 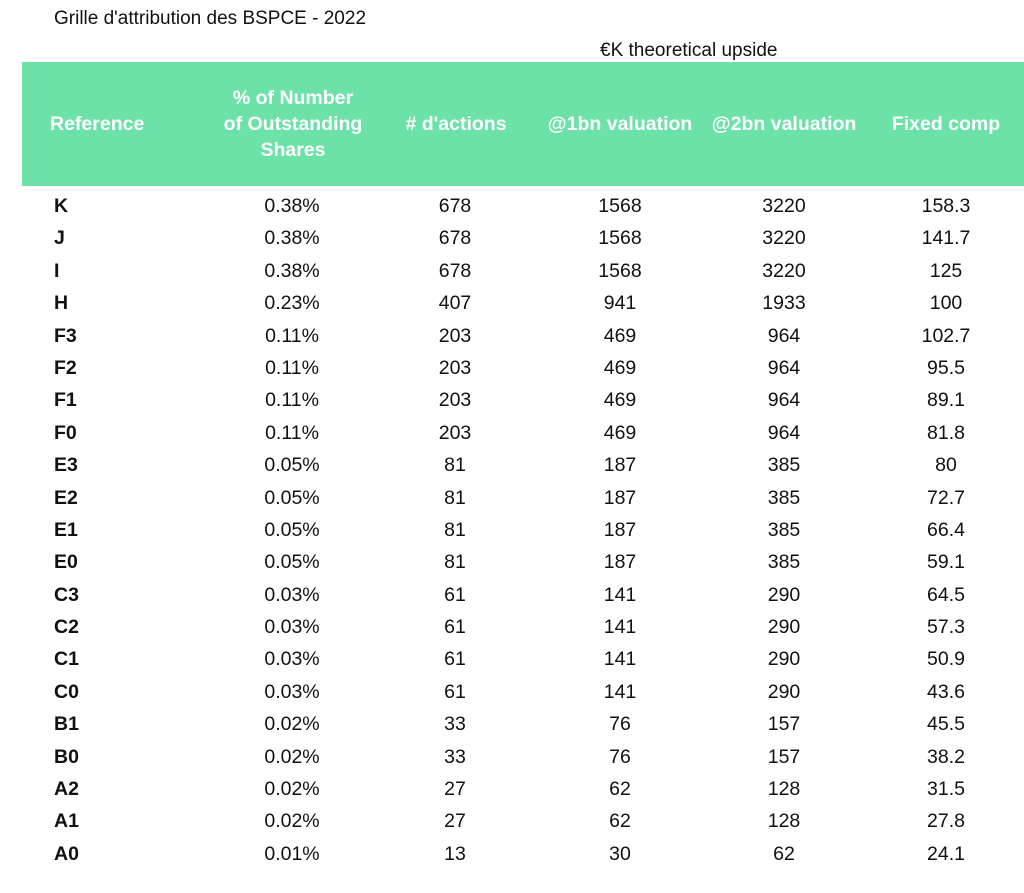 I want to click on cell-reference: F2, so click(x=65, y=367).